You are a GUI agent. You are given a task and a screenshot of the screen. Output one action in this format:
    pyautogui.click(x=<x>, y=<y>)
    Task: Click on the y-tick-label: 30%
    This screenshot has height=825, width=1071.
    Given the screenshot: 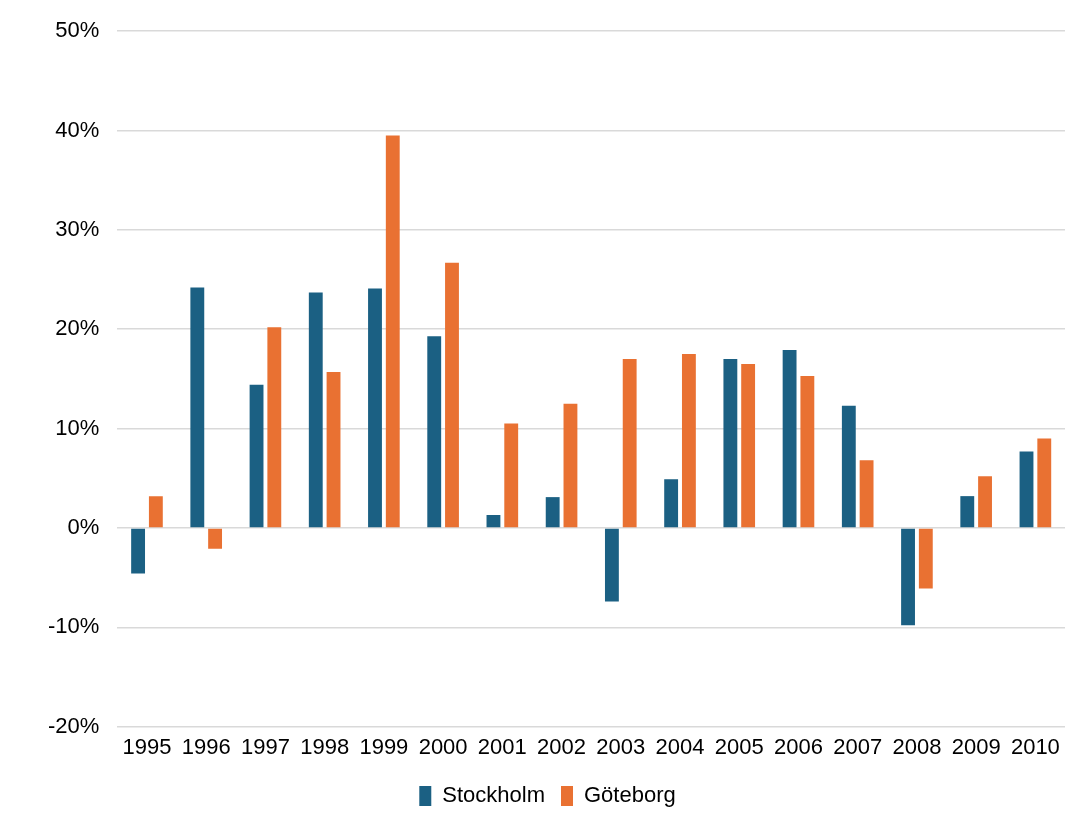 What is the action you would take?
    pyautogui.click(x=77, y=228)
    